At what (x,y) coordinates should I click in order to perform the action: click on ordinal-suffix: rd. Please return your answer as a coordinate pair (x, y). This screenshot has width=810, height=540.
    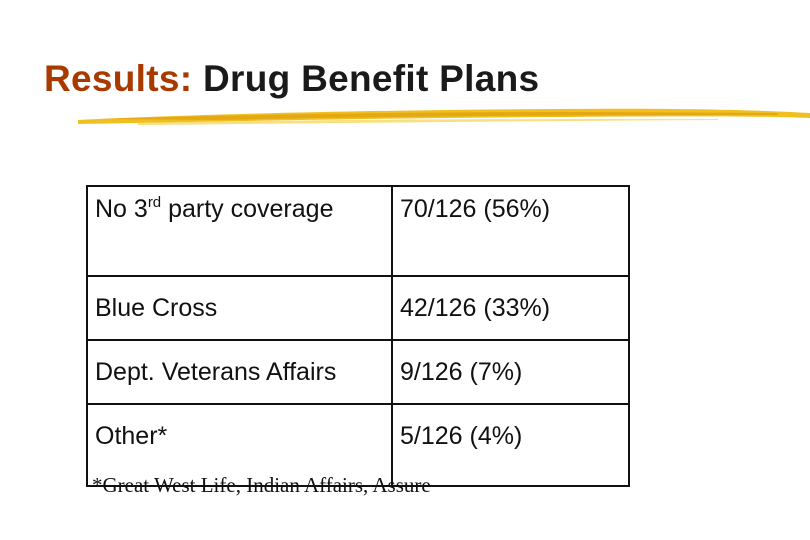
    Looking at the image, I should click on (154, 202).